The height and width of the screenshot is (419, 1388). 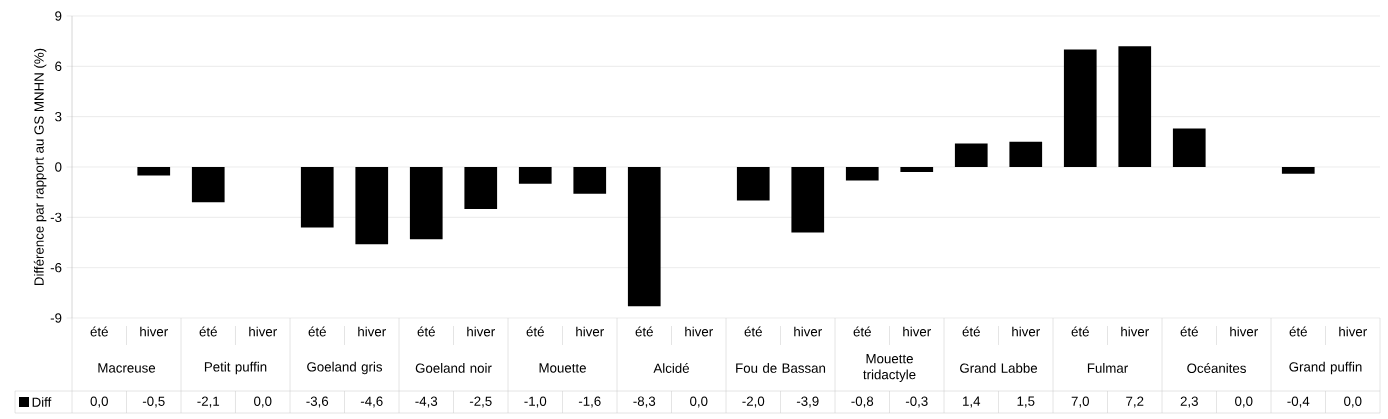 I want to click on y-tick-label: 0, so click(x=58, y=167).